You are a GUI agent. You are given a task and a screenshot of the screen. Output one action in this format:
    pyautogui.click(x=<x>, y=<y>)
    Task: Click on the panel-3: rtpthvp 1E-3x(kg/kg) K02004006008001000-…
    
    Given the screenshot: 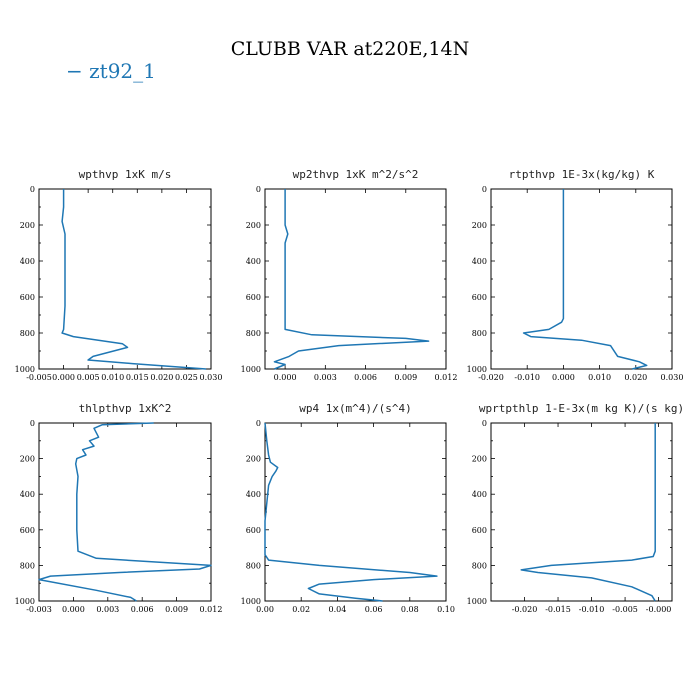 What is the action you would take?
    pyautogui.click(x=575, y=275)
    